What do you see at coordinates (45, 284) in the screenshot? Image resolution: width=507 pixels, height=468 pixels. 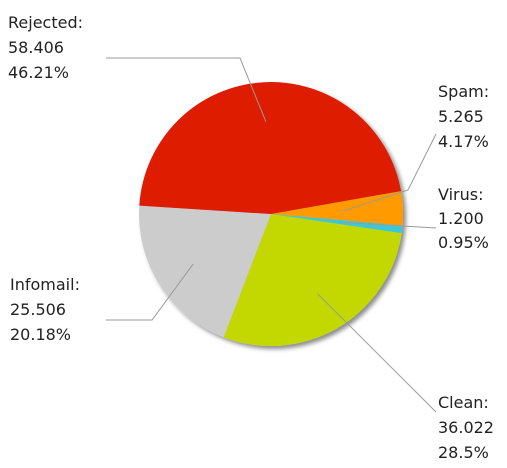 I see `label-infomail-name: Infomail:` at bounding box center [45, 284].